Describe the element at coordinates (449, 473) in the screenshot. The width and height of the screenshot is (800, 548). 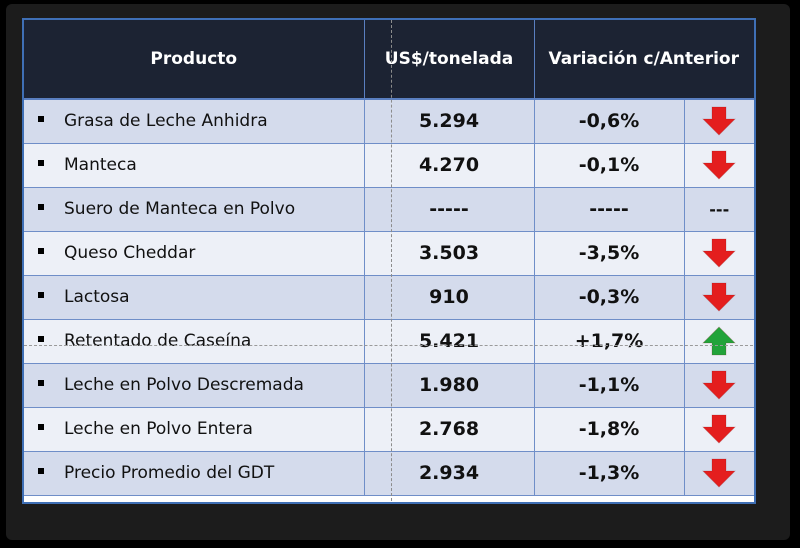
I see `price-cell: 2.934` at that location.